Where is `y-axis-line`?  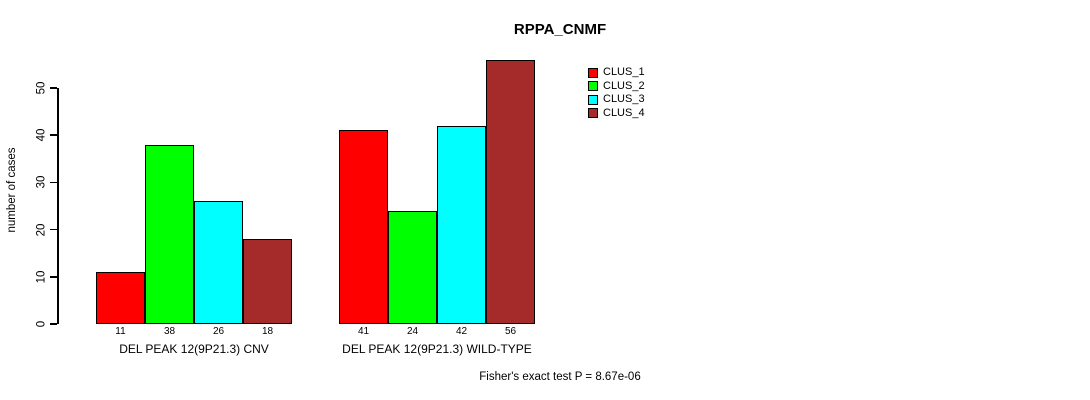 y-axis-line is located at coordinates (58, 206).